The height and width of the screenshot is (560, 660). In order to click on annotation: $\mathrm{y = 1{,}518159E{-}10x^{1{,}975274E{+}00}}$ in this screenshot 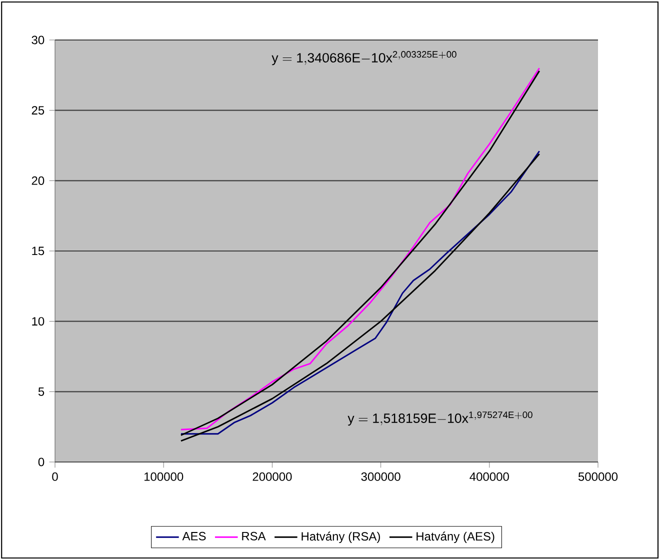, I will do `click(440, 419)`.